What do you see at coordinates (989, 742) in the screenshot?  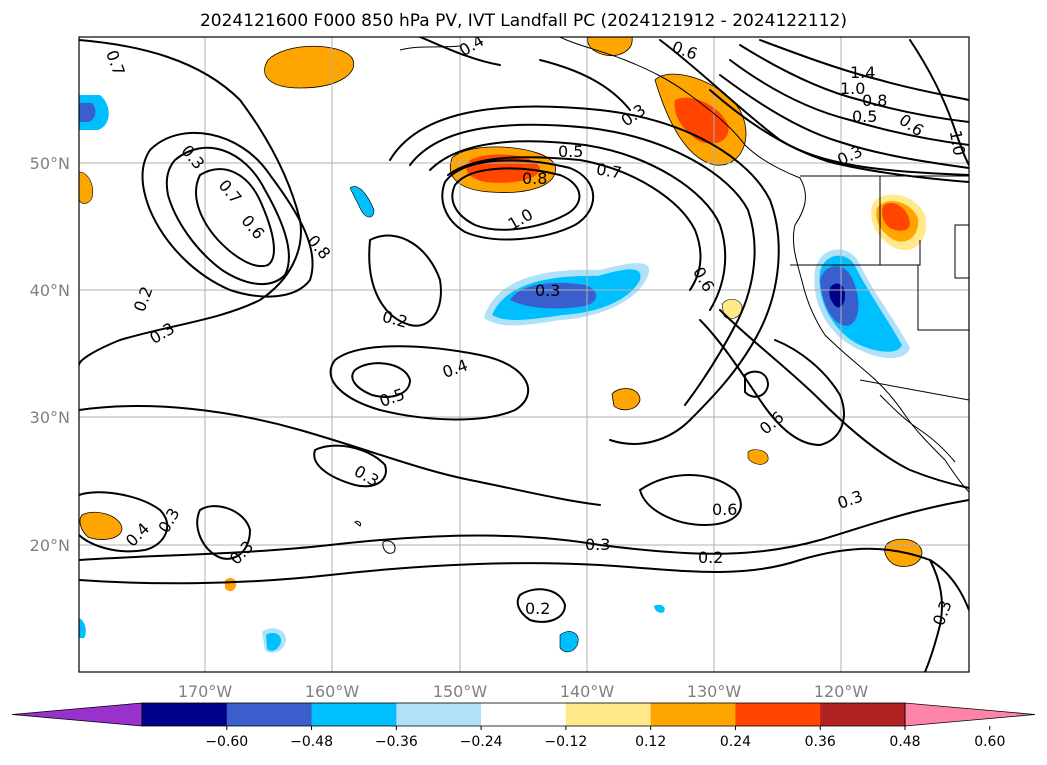 I see `colorbar-tick-label: 0.60` at bounding box center [989, 742].